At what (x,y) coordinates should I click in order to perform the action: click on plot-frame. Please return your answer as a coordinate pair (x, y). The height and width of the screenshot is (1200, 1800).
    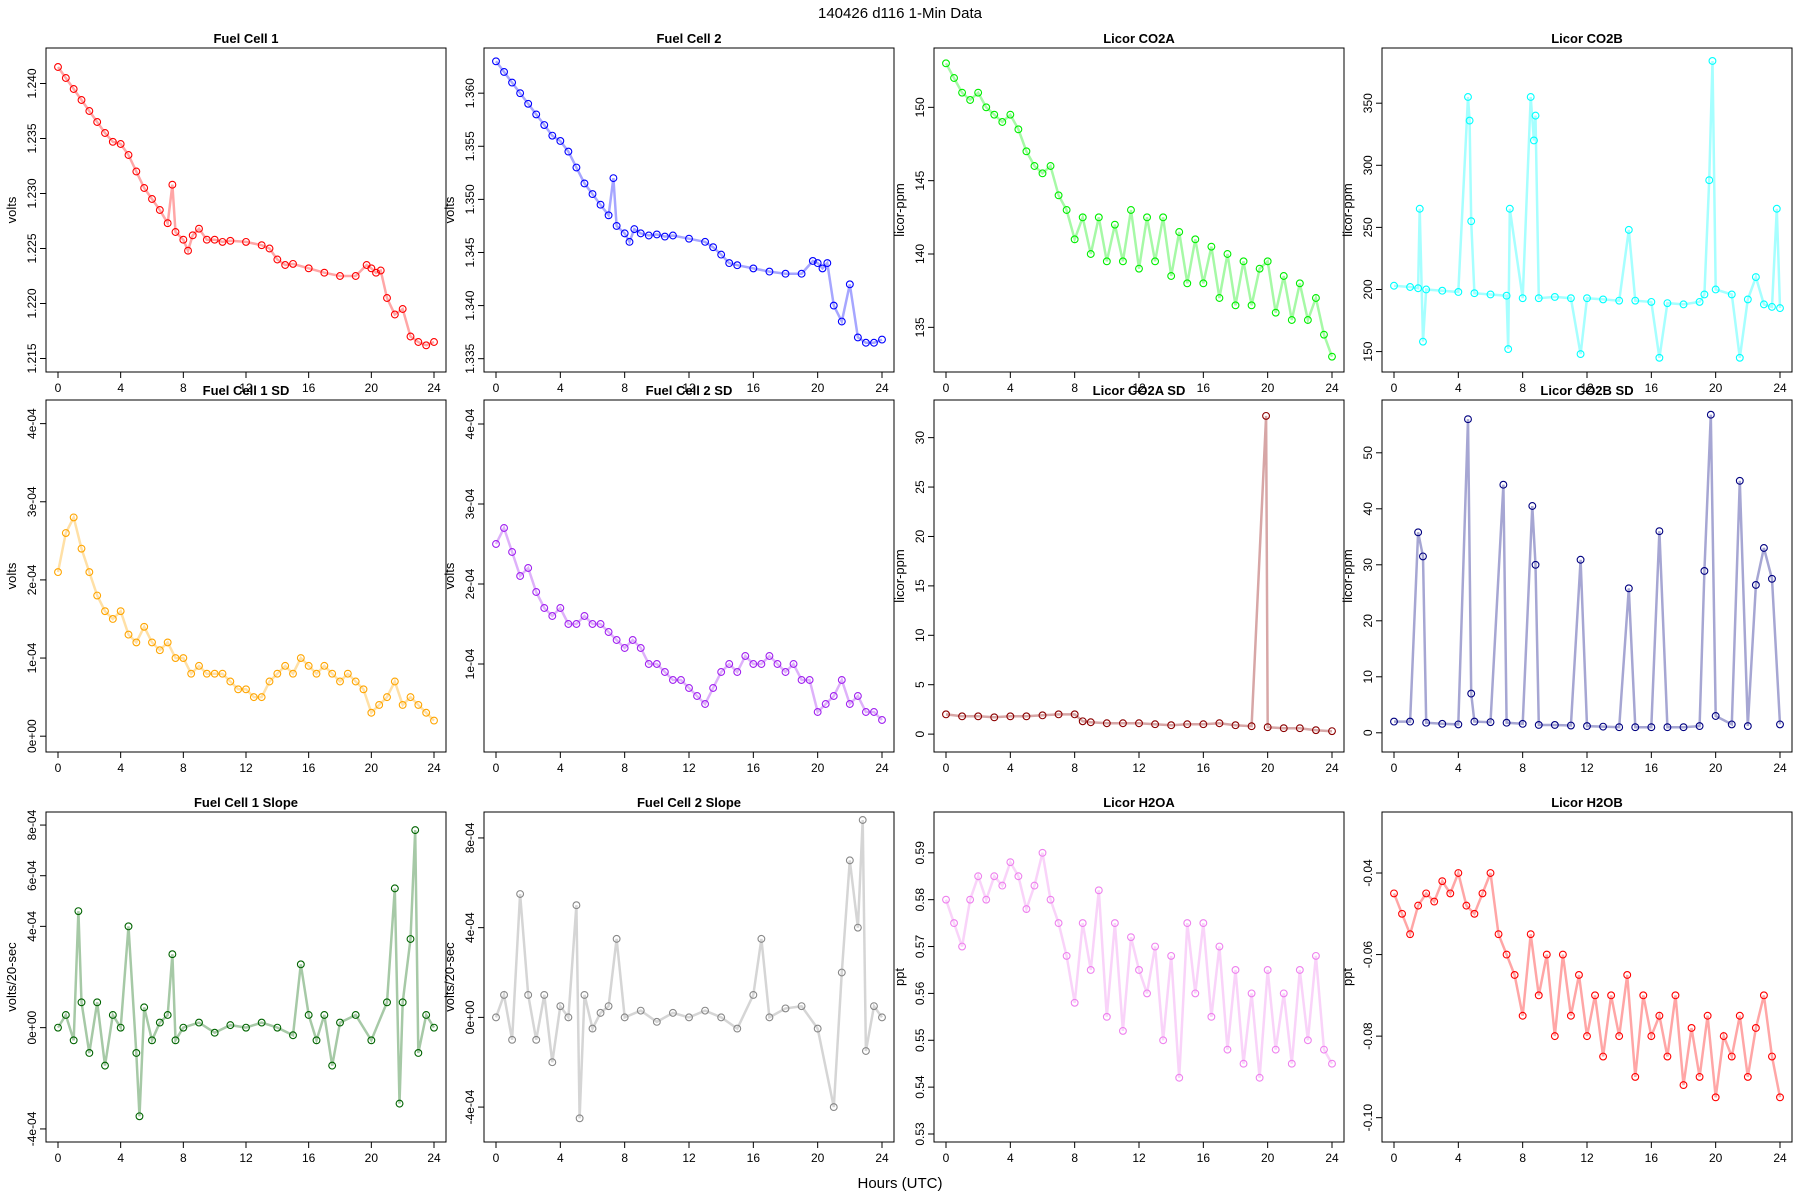
    Looking at the image, I should click on (689, 210).